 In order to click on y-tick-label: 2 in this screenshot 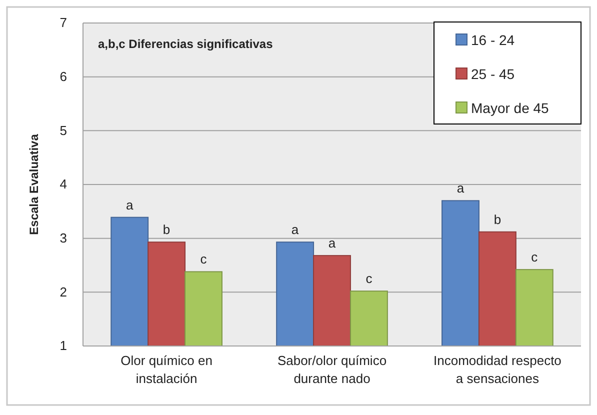, I will do `click(63, 292)`.